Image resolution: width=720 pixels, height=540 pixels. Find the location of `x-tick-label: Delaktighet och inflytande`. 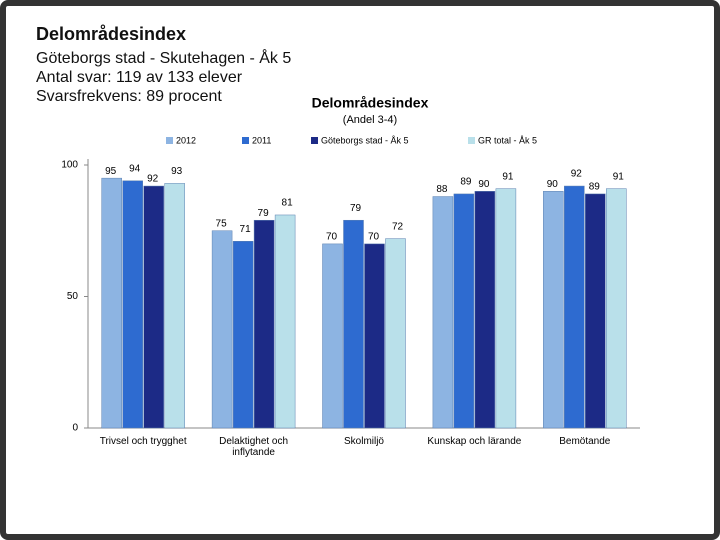

x-tick-label: Delaktighet och inflytande is located at coordinates (254, 447).